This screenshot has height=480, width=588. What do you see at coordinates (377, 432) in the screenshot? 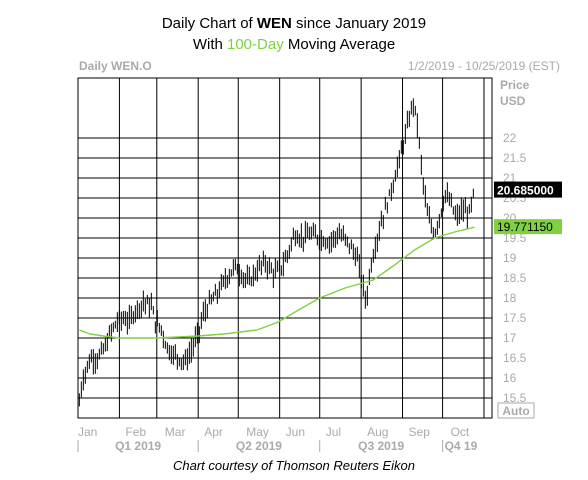
I see `x-month-label: Aug` at bounding box center [377, 432].